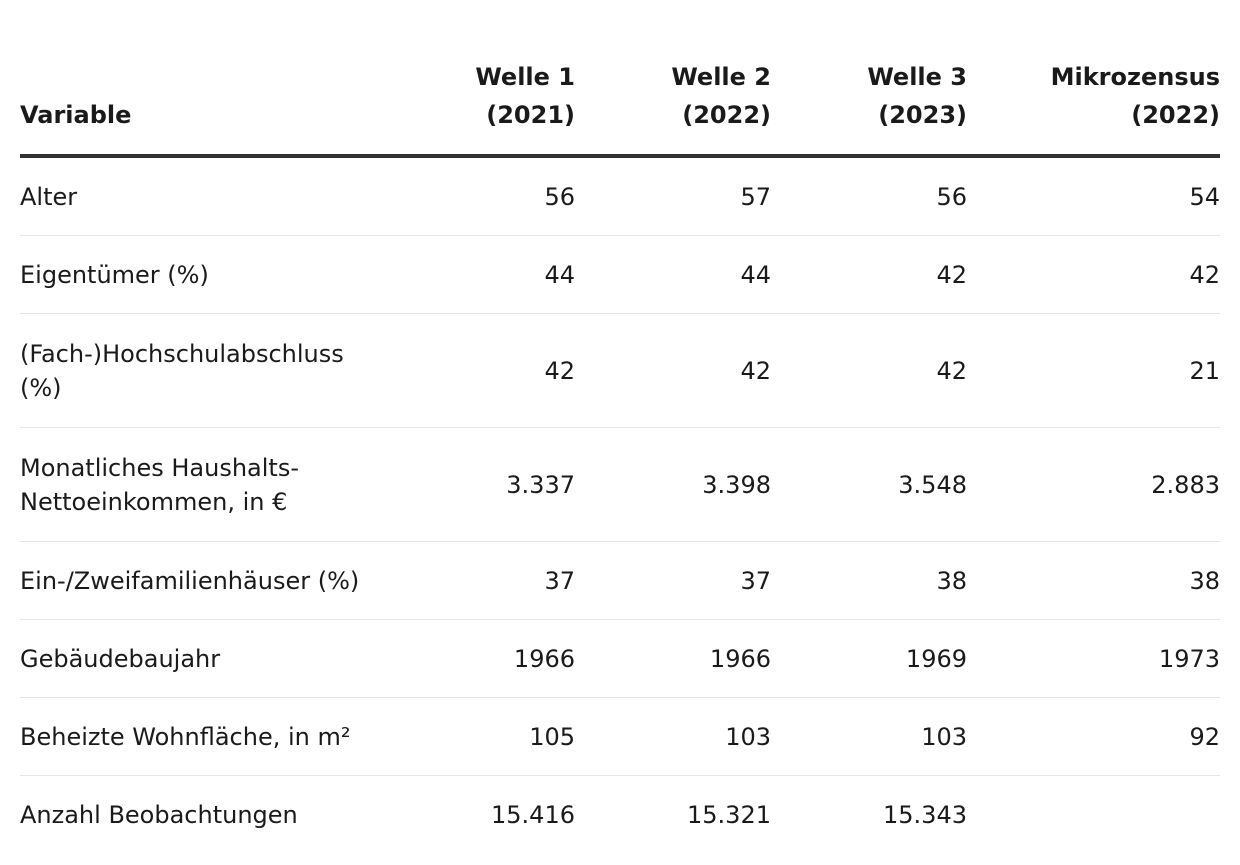 The width and height of the screenshot is (1240, 865). What do you see at coordinates (673, 658) in the screenshot?
I see `cell-welle-2: 1966` at bounding box center [673, 658].